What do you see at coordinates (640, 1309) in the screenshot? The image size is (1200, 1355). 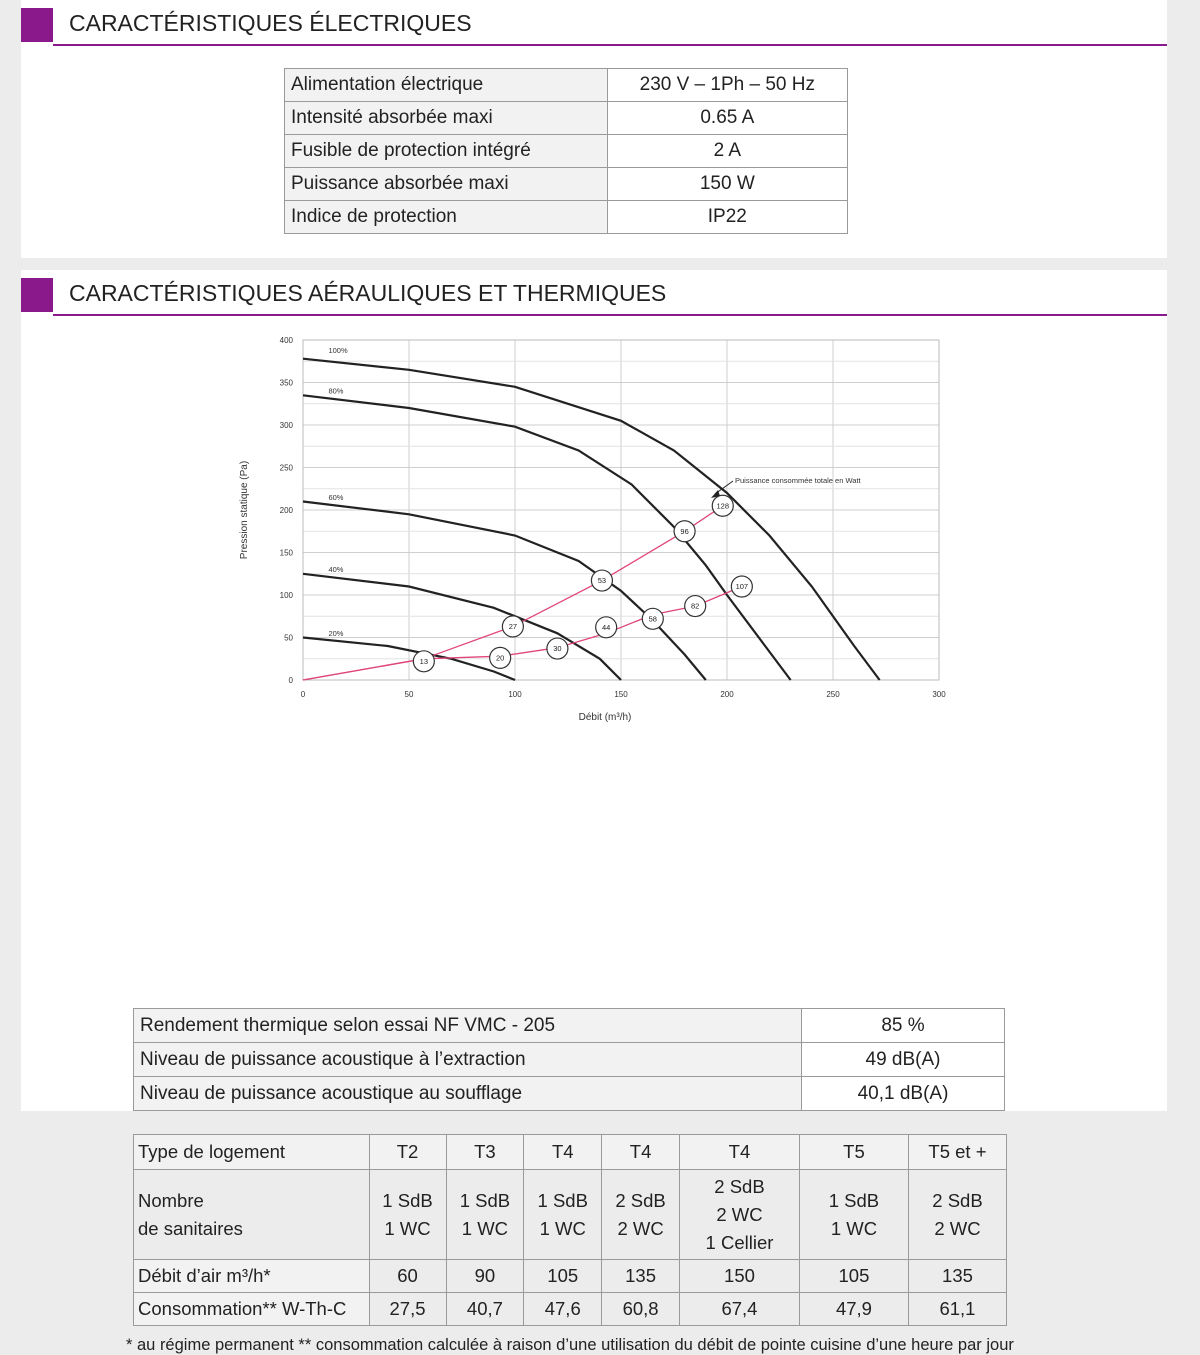 I see `conso-value: 60,8` at bounding box center [640, 1309].